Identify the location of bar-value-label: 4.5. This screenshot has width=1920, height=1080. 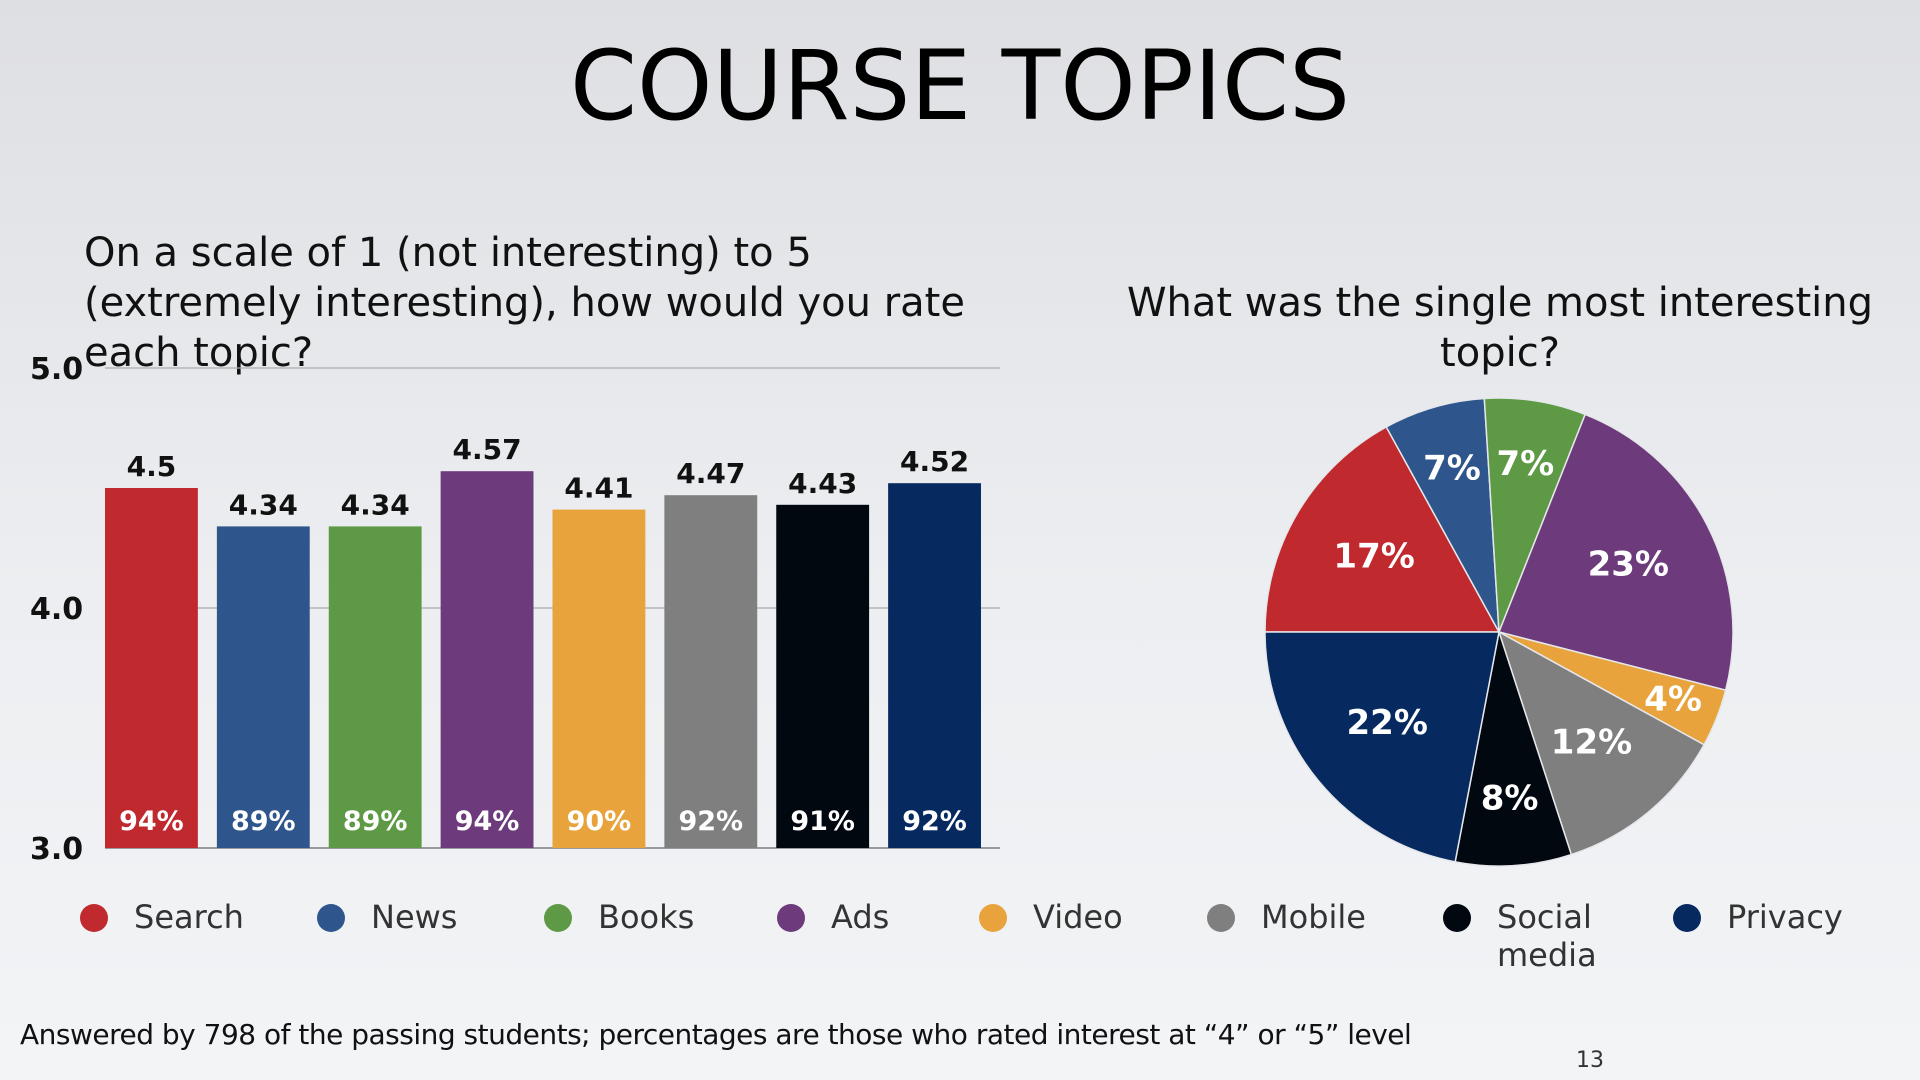
(152, 466).